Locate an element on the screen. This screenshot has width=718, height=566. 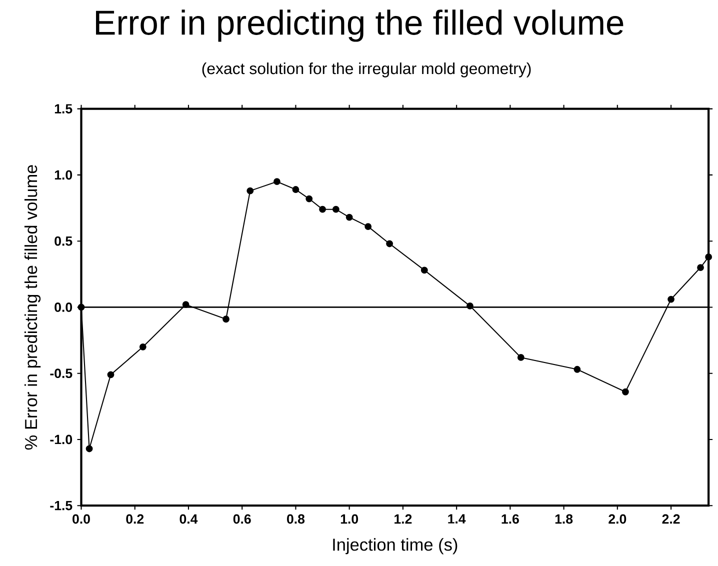
x-tick-label: 1.2 is located at coordinates (403, 519).